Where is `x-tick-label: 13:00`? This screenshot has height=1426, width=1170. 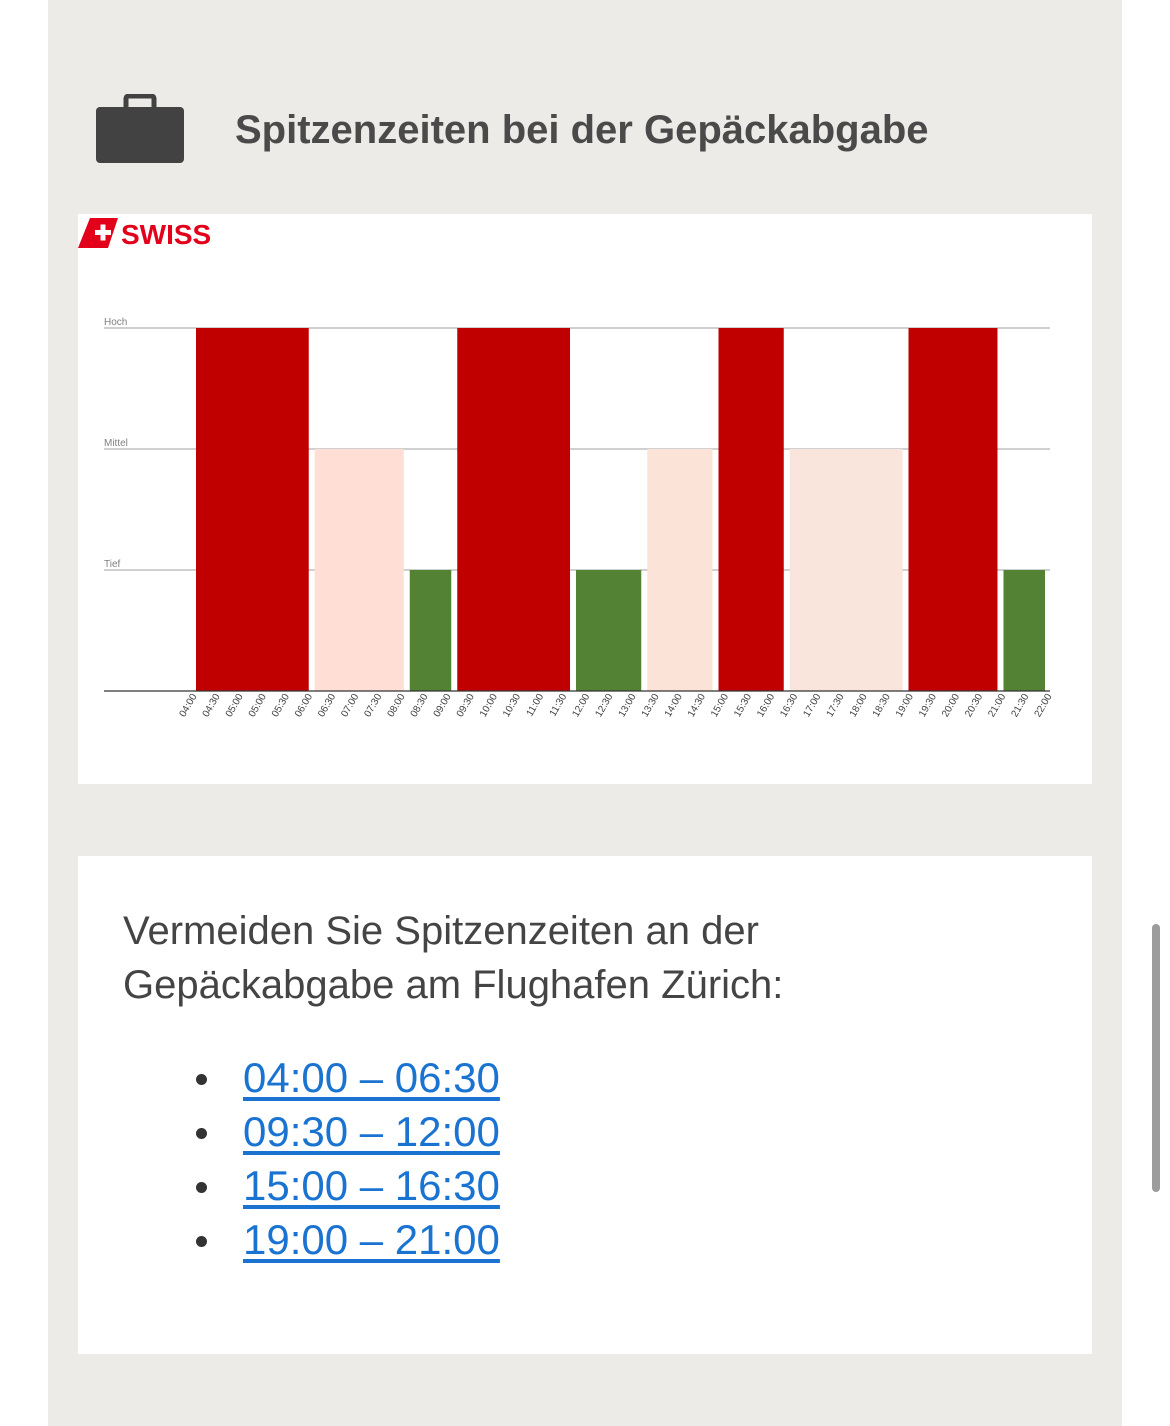 x-tick-label: 13:00 is located at coordinates (628, 706).